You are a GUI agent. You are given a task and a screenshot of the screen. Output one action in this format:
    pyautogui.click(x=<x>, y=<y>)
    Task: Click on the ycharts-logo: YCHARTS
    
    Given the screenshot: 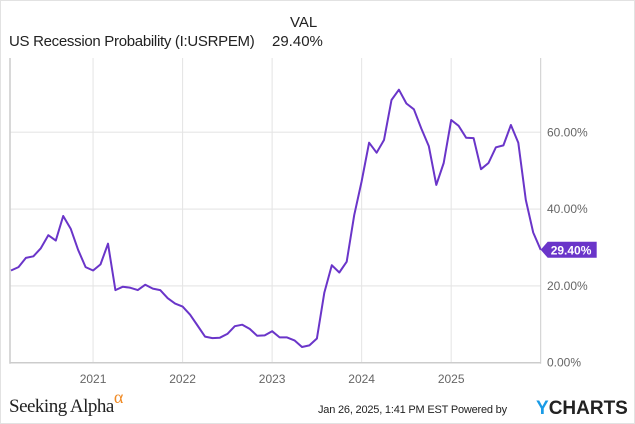 What is the action you would take?
    pyautogui.click(x=582, y=409)
    